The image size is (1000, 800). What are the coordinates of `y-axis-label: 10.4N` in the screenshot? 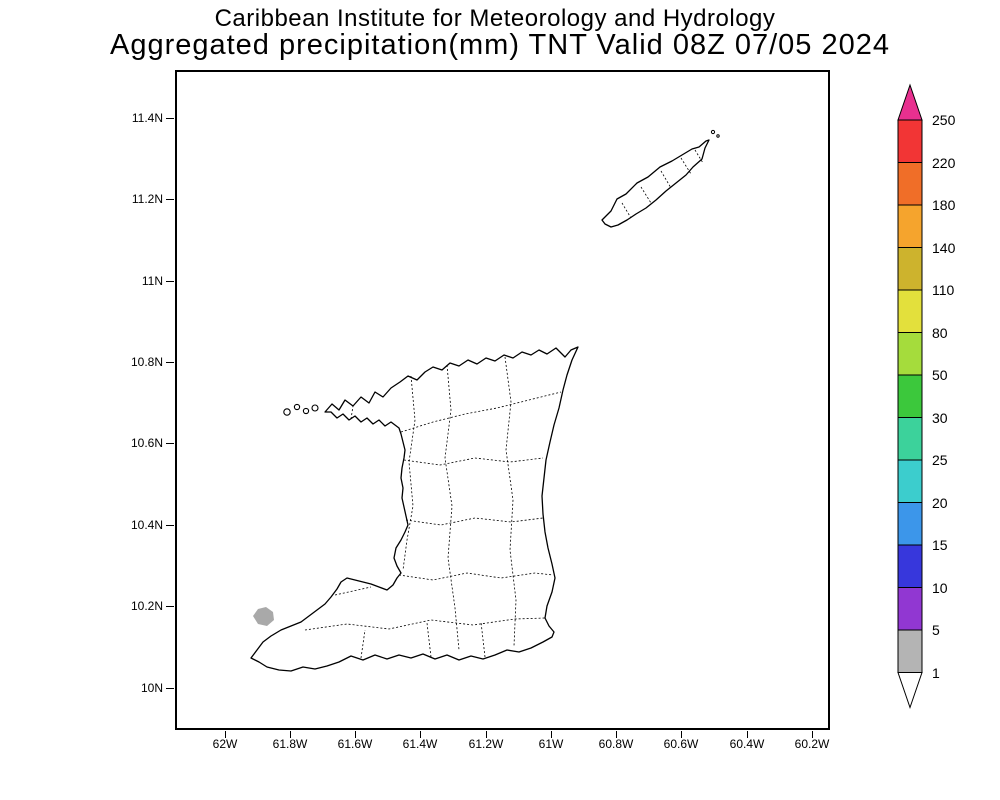 It's located at (146, 525).